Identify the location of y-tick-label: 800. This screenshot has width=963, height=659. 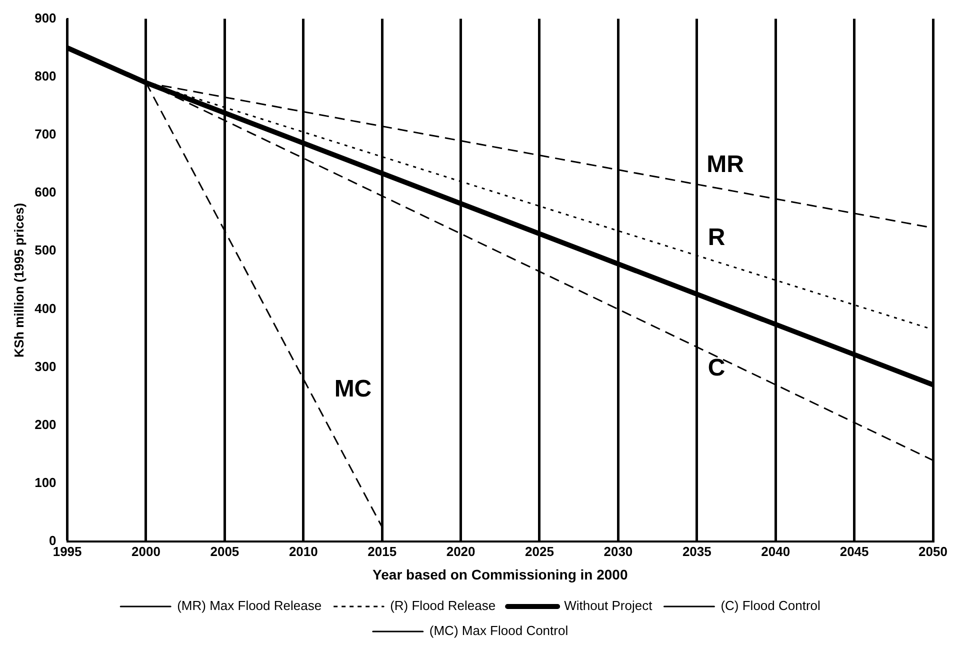
(45, 76).